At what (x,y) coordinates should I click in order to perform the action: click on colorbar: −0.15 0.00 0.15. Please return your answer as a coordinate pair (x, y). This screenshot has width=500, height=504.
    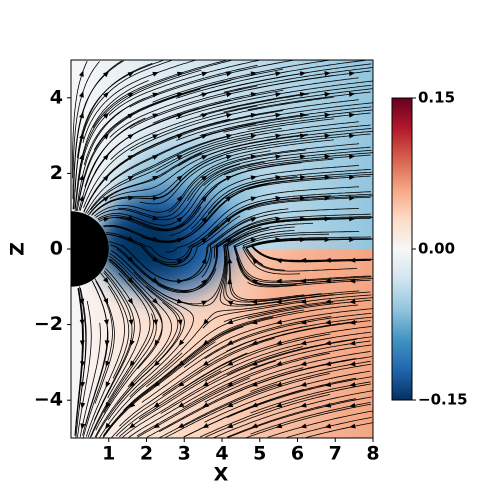
    Looking at the image, I should click on (429, 249).